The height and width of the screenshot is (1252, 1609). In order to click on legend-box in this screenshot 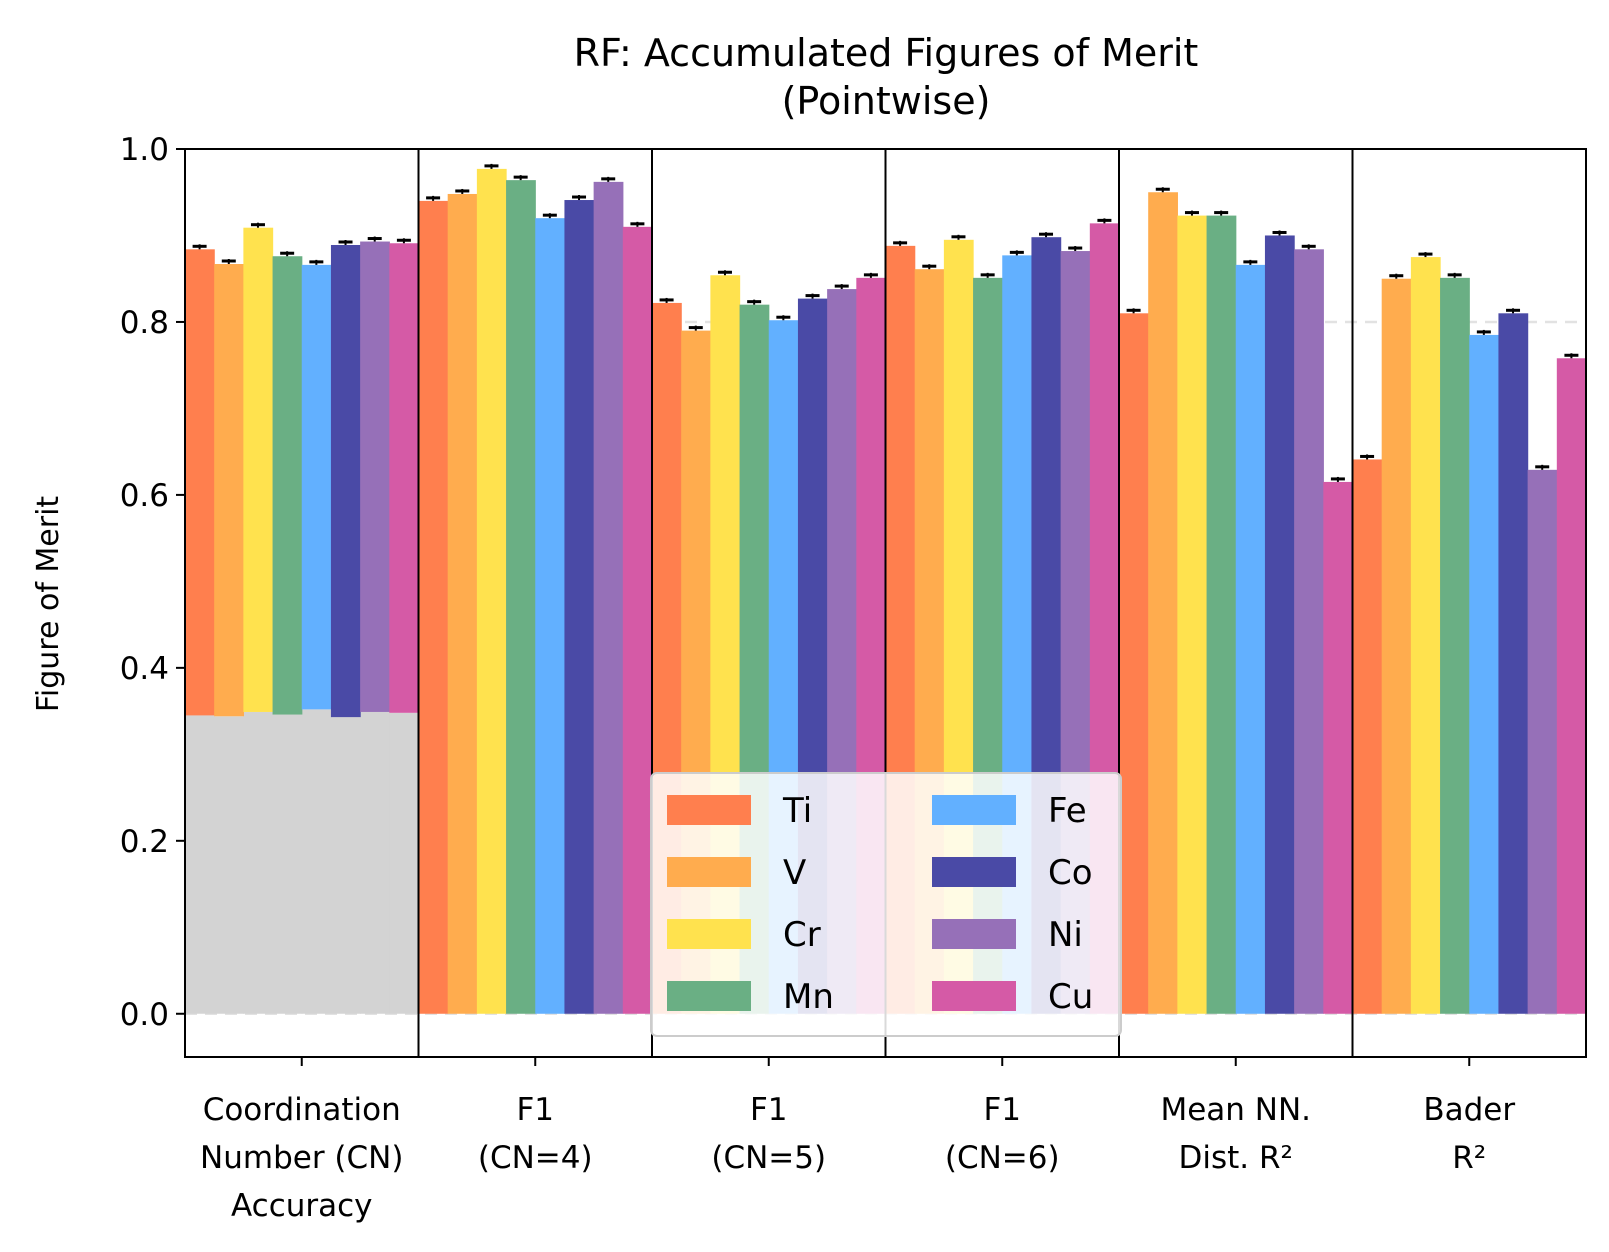, I will do `click(886, 904)`.